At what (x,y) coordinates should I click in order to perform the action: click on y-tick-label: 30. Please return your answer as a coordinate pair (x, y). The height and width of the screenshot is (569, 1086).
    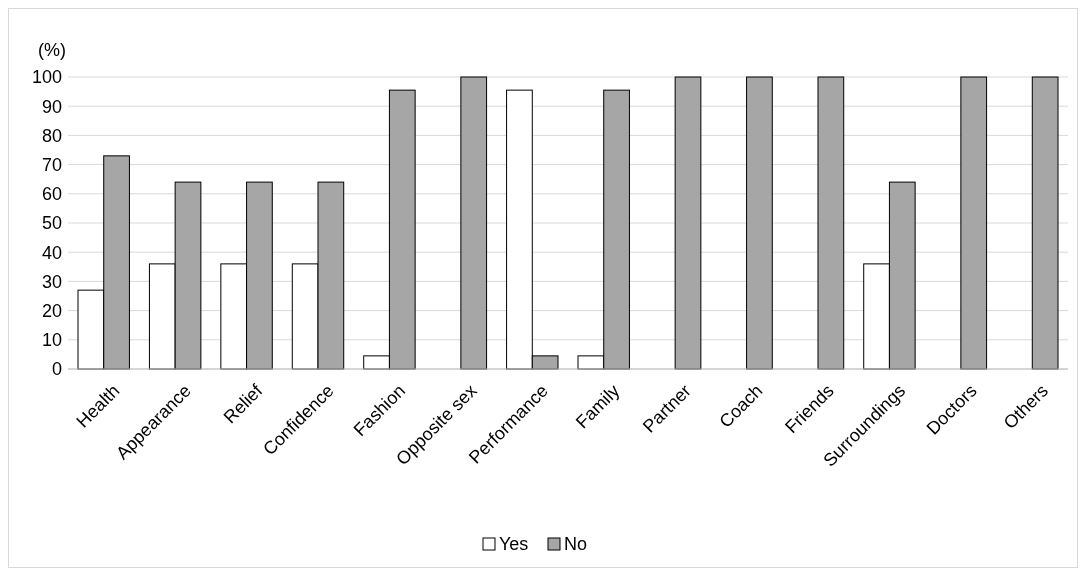
    Looking at the image, I should click on (51, 281).